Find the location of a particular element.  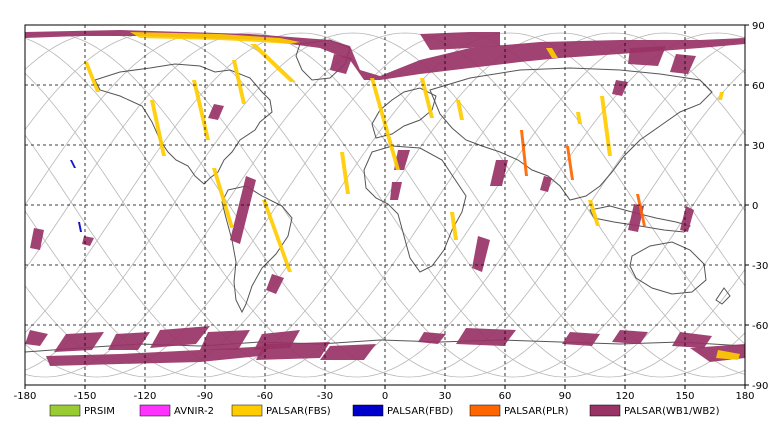

legend-swatch-palsar-fbd is located at coordinates (368, 410).